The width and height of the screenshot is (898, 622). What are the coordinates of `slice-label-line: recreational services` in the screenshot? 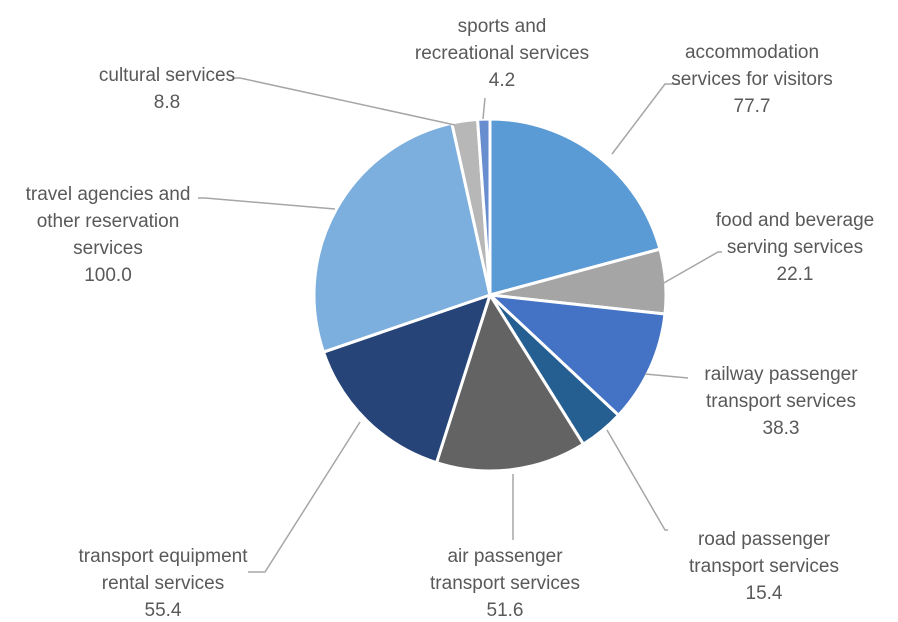 It's located at (502, 53).